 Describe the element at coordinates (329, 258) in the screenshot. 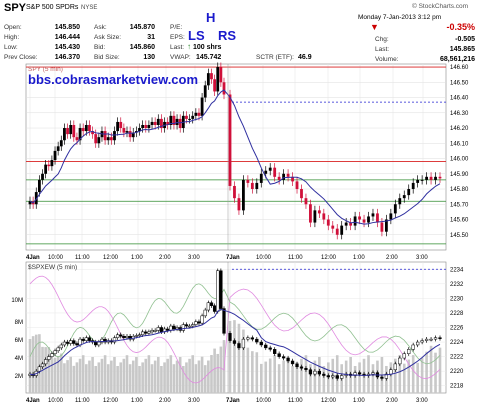

I see `price-x-label: 12:00` at that location.